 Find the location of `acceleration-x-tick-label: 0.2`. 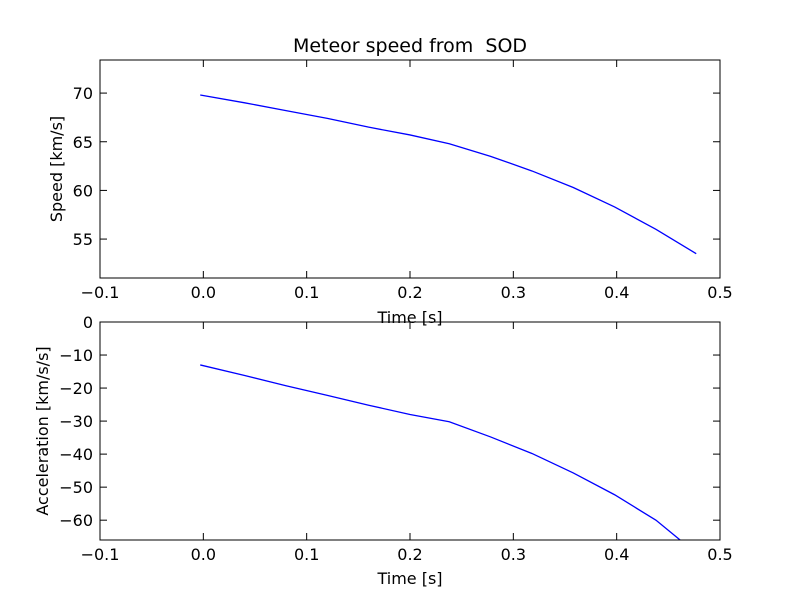

acceleration-x-tick-label: 0.2 is located at coordinates (409, 554).